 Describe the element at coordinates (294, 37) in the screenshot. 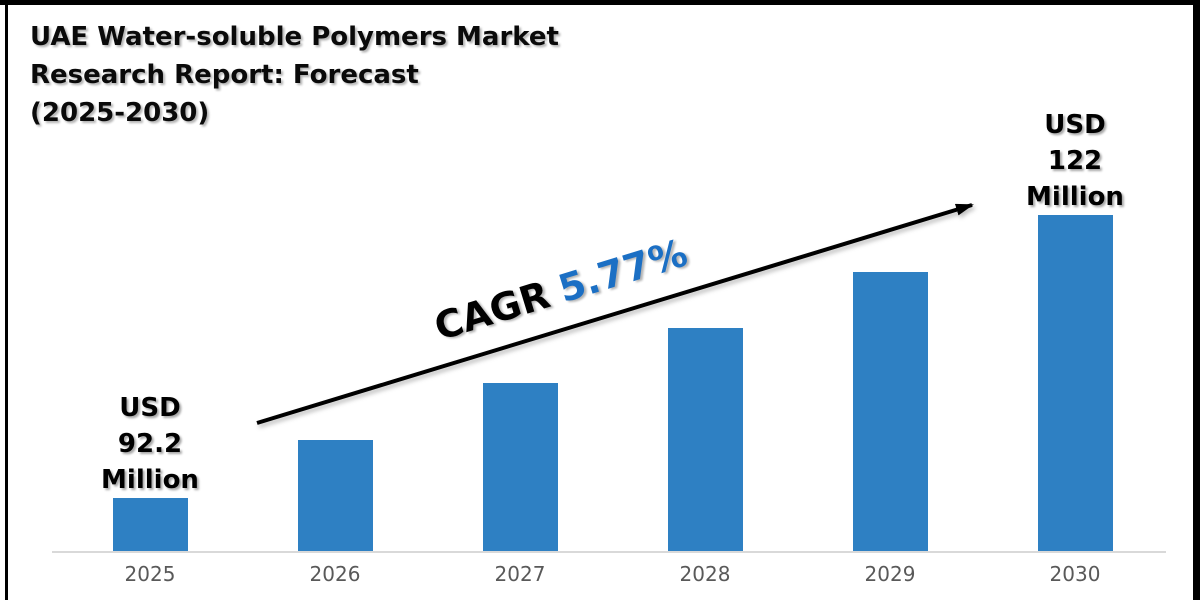

I see `chart-title-line-1: UAE Water-soluble Polymers Market` at that location.